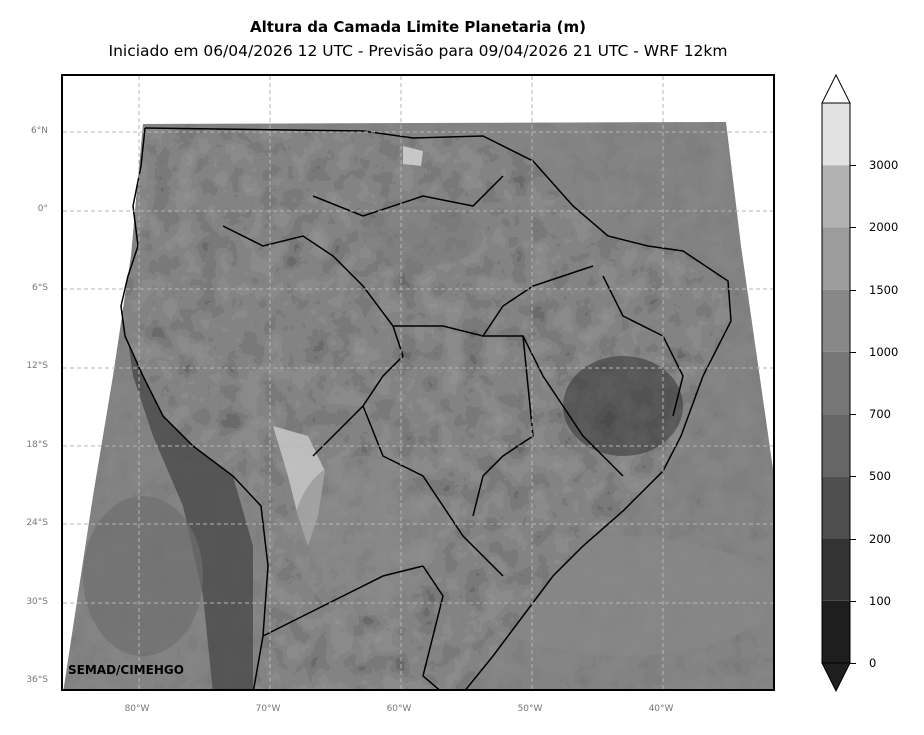  I want to click on colorbar-tick-label: 2000, so click(884, 227).